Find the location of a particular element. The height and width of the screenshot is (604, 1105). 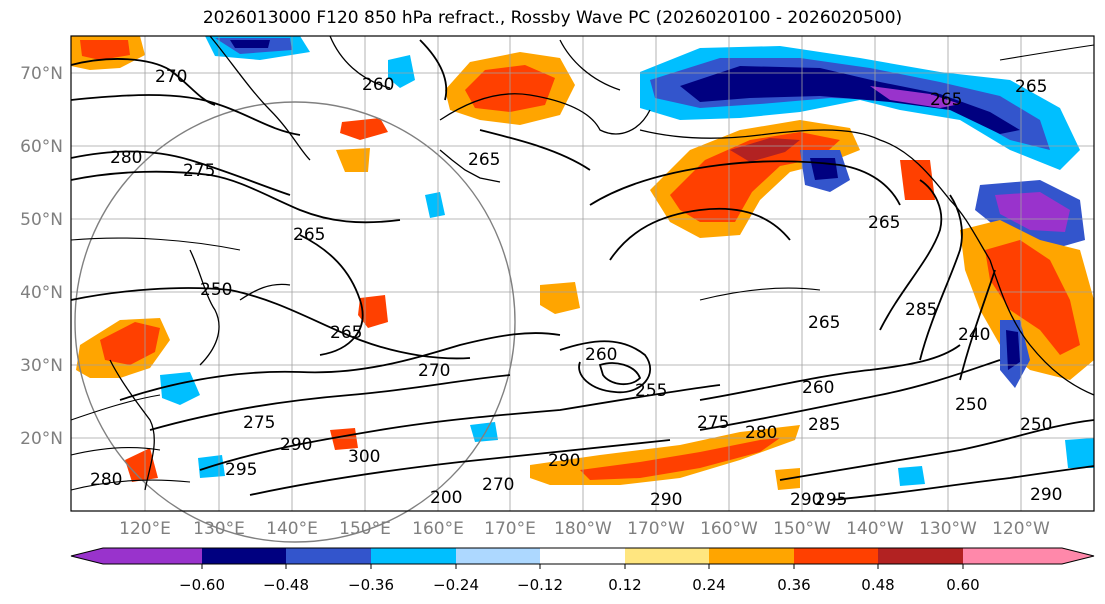

colorbar-tick-label: −0.36 is located at coordinates (371, 585).